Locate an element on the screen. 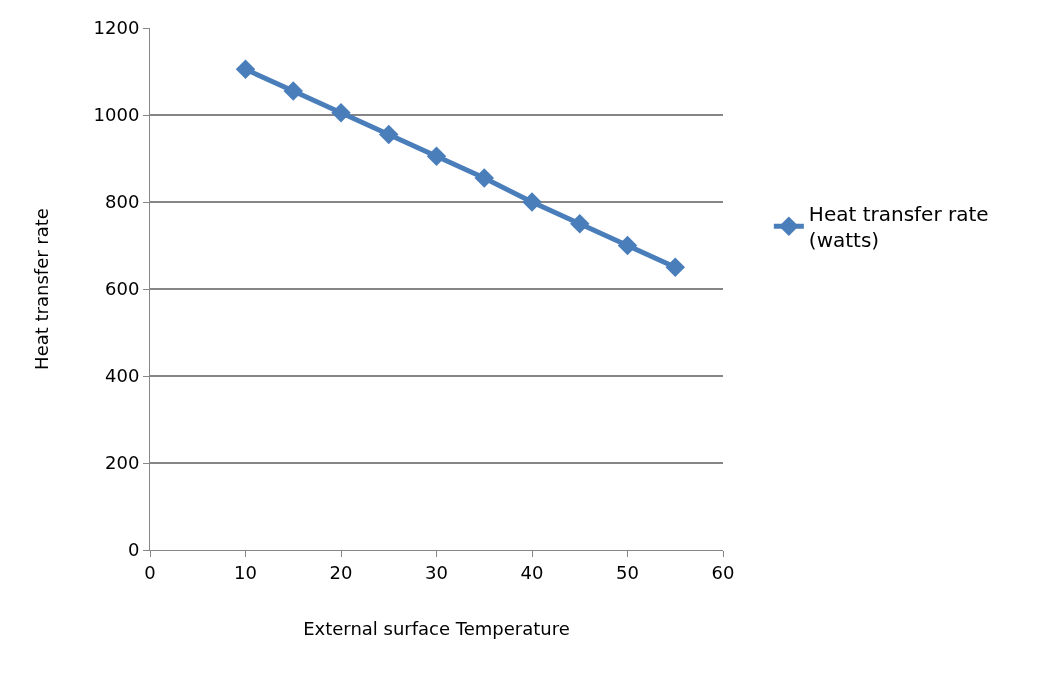 The width and height of the screenshot is (1058, 681). x-tick-label: 30 is located at coordinates (436, 572).